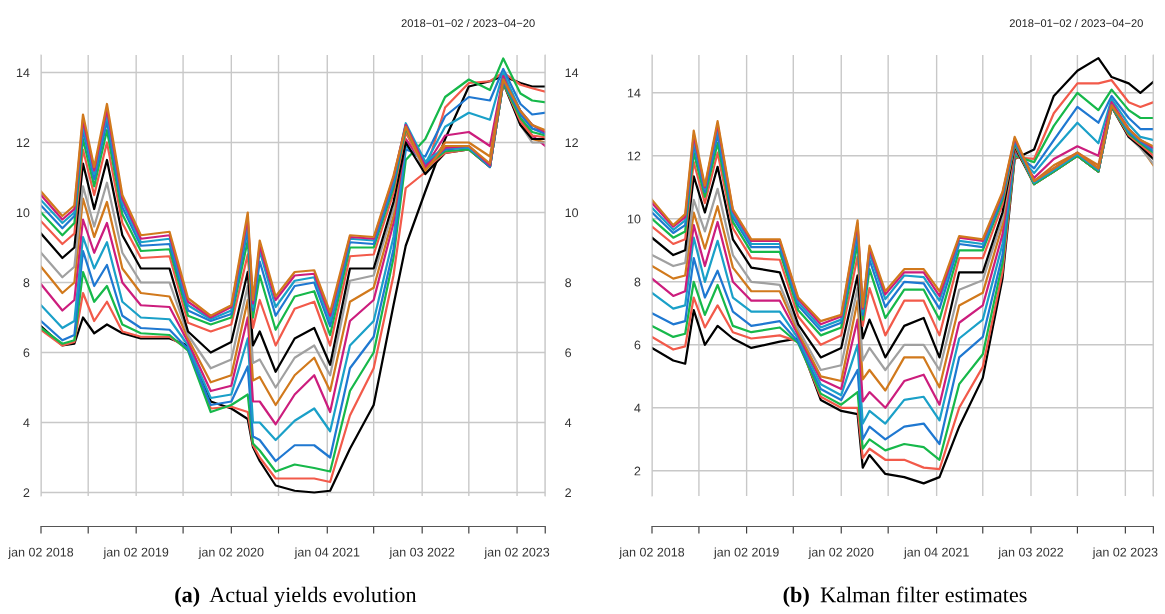 The height and width of the screenshot is (614, 1165). What do you see at coordinates (571, 143) in the screenshot?
I see `y2-tick-label: 12` at bounding box center [571, 143].